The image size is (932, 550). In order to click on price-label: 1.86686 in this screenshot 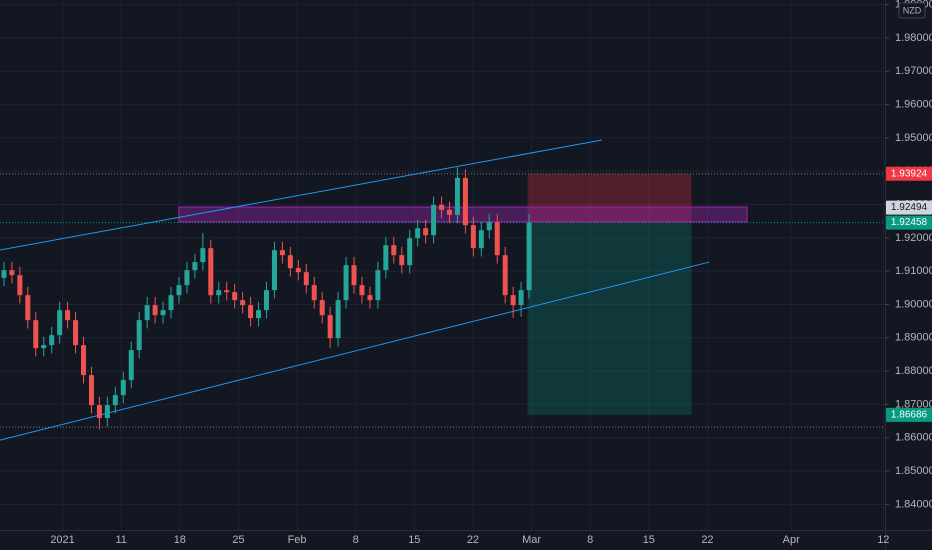, I will do `click(909, 415)`.